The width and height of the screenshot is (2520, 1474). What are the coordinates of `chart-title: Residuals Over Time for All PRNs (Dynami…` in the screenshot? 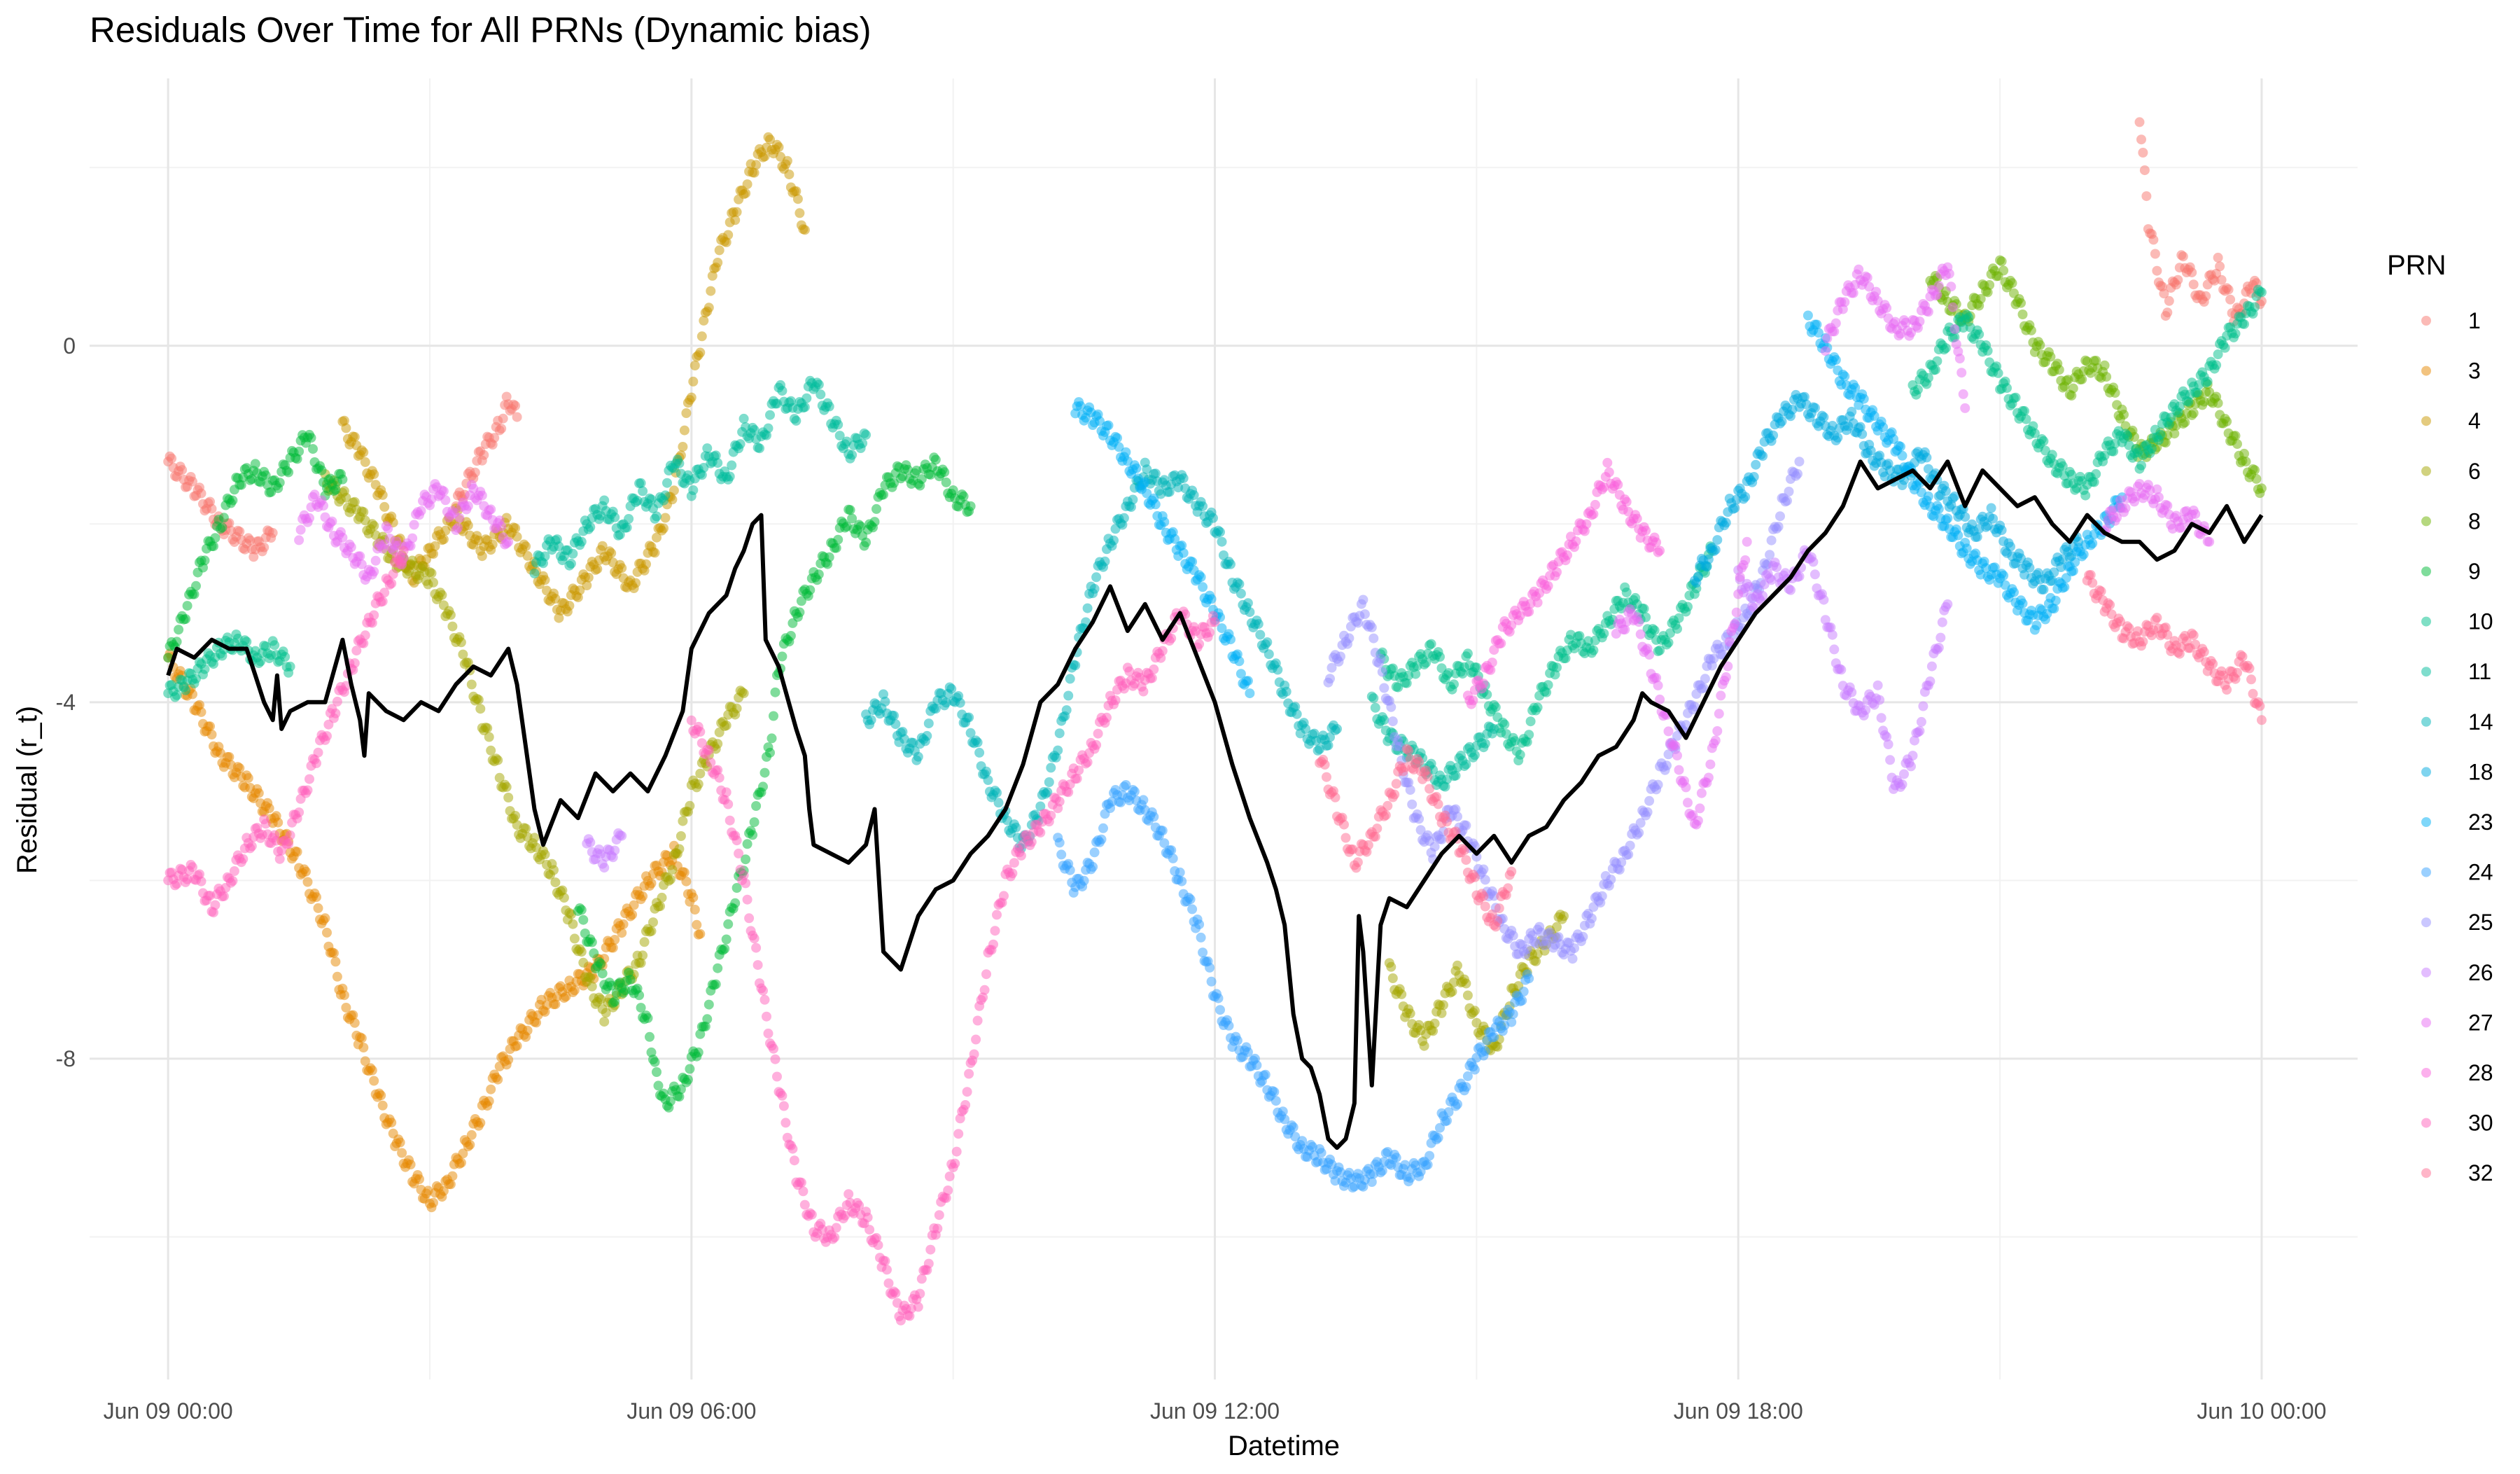 It's located at (481, 30).